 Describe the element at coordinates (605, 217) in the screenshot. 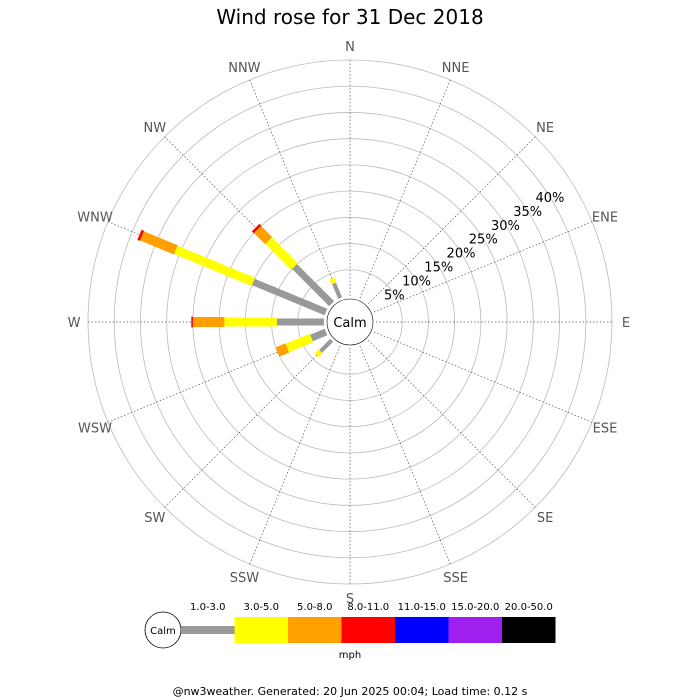

I see `direction-label-ene: ENE` at that location.